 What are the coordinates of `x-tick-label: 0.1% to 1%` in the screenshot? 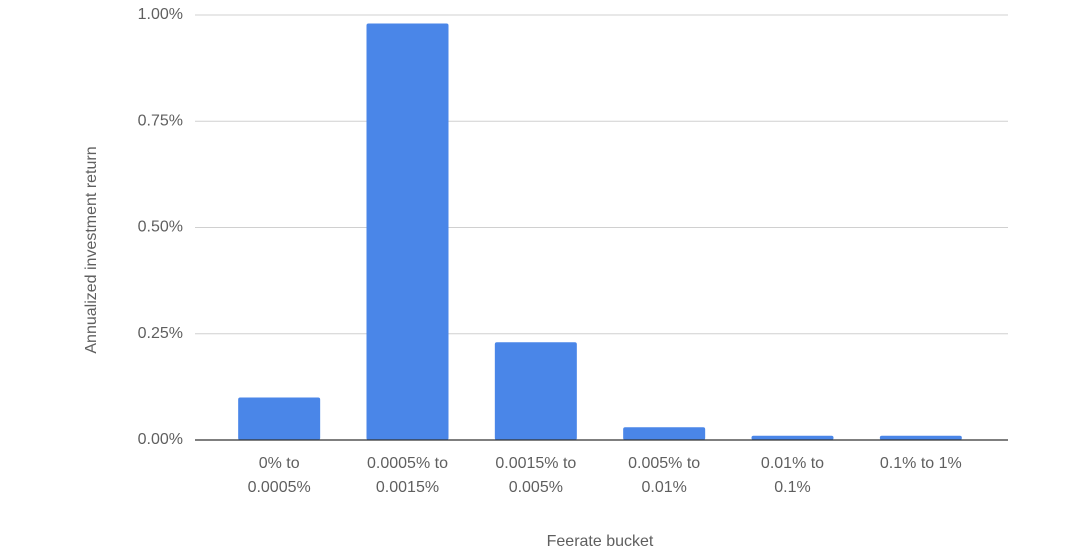 It's located at (920, 463).